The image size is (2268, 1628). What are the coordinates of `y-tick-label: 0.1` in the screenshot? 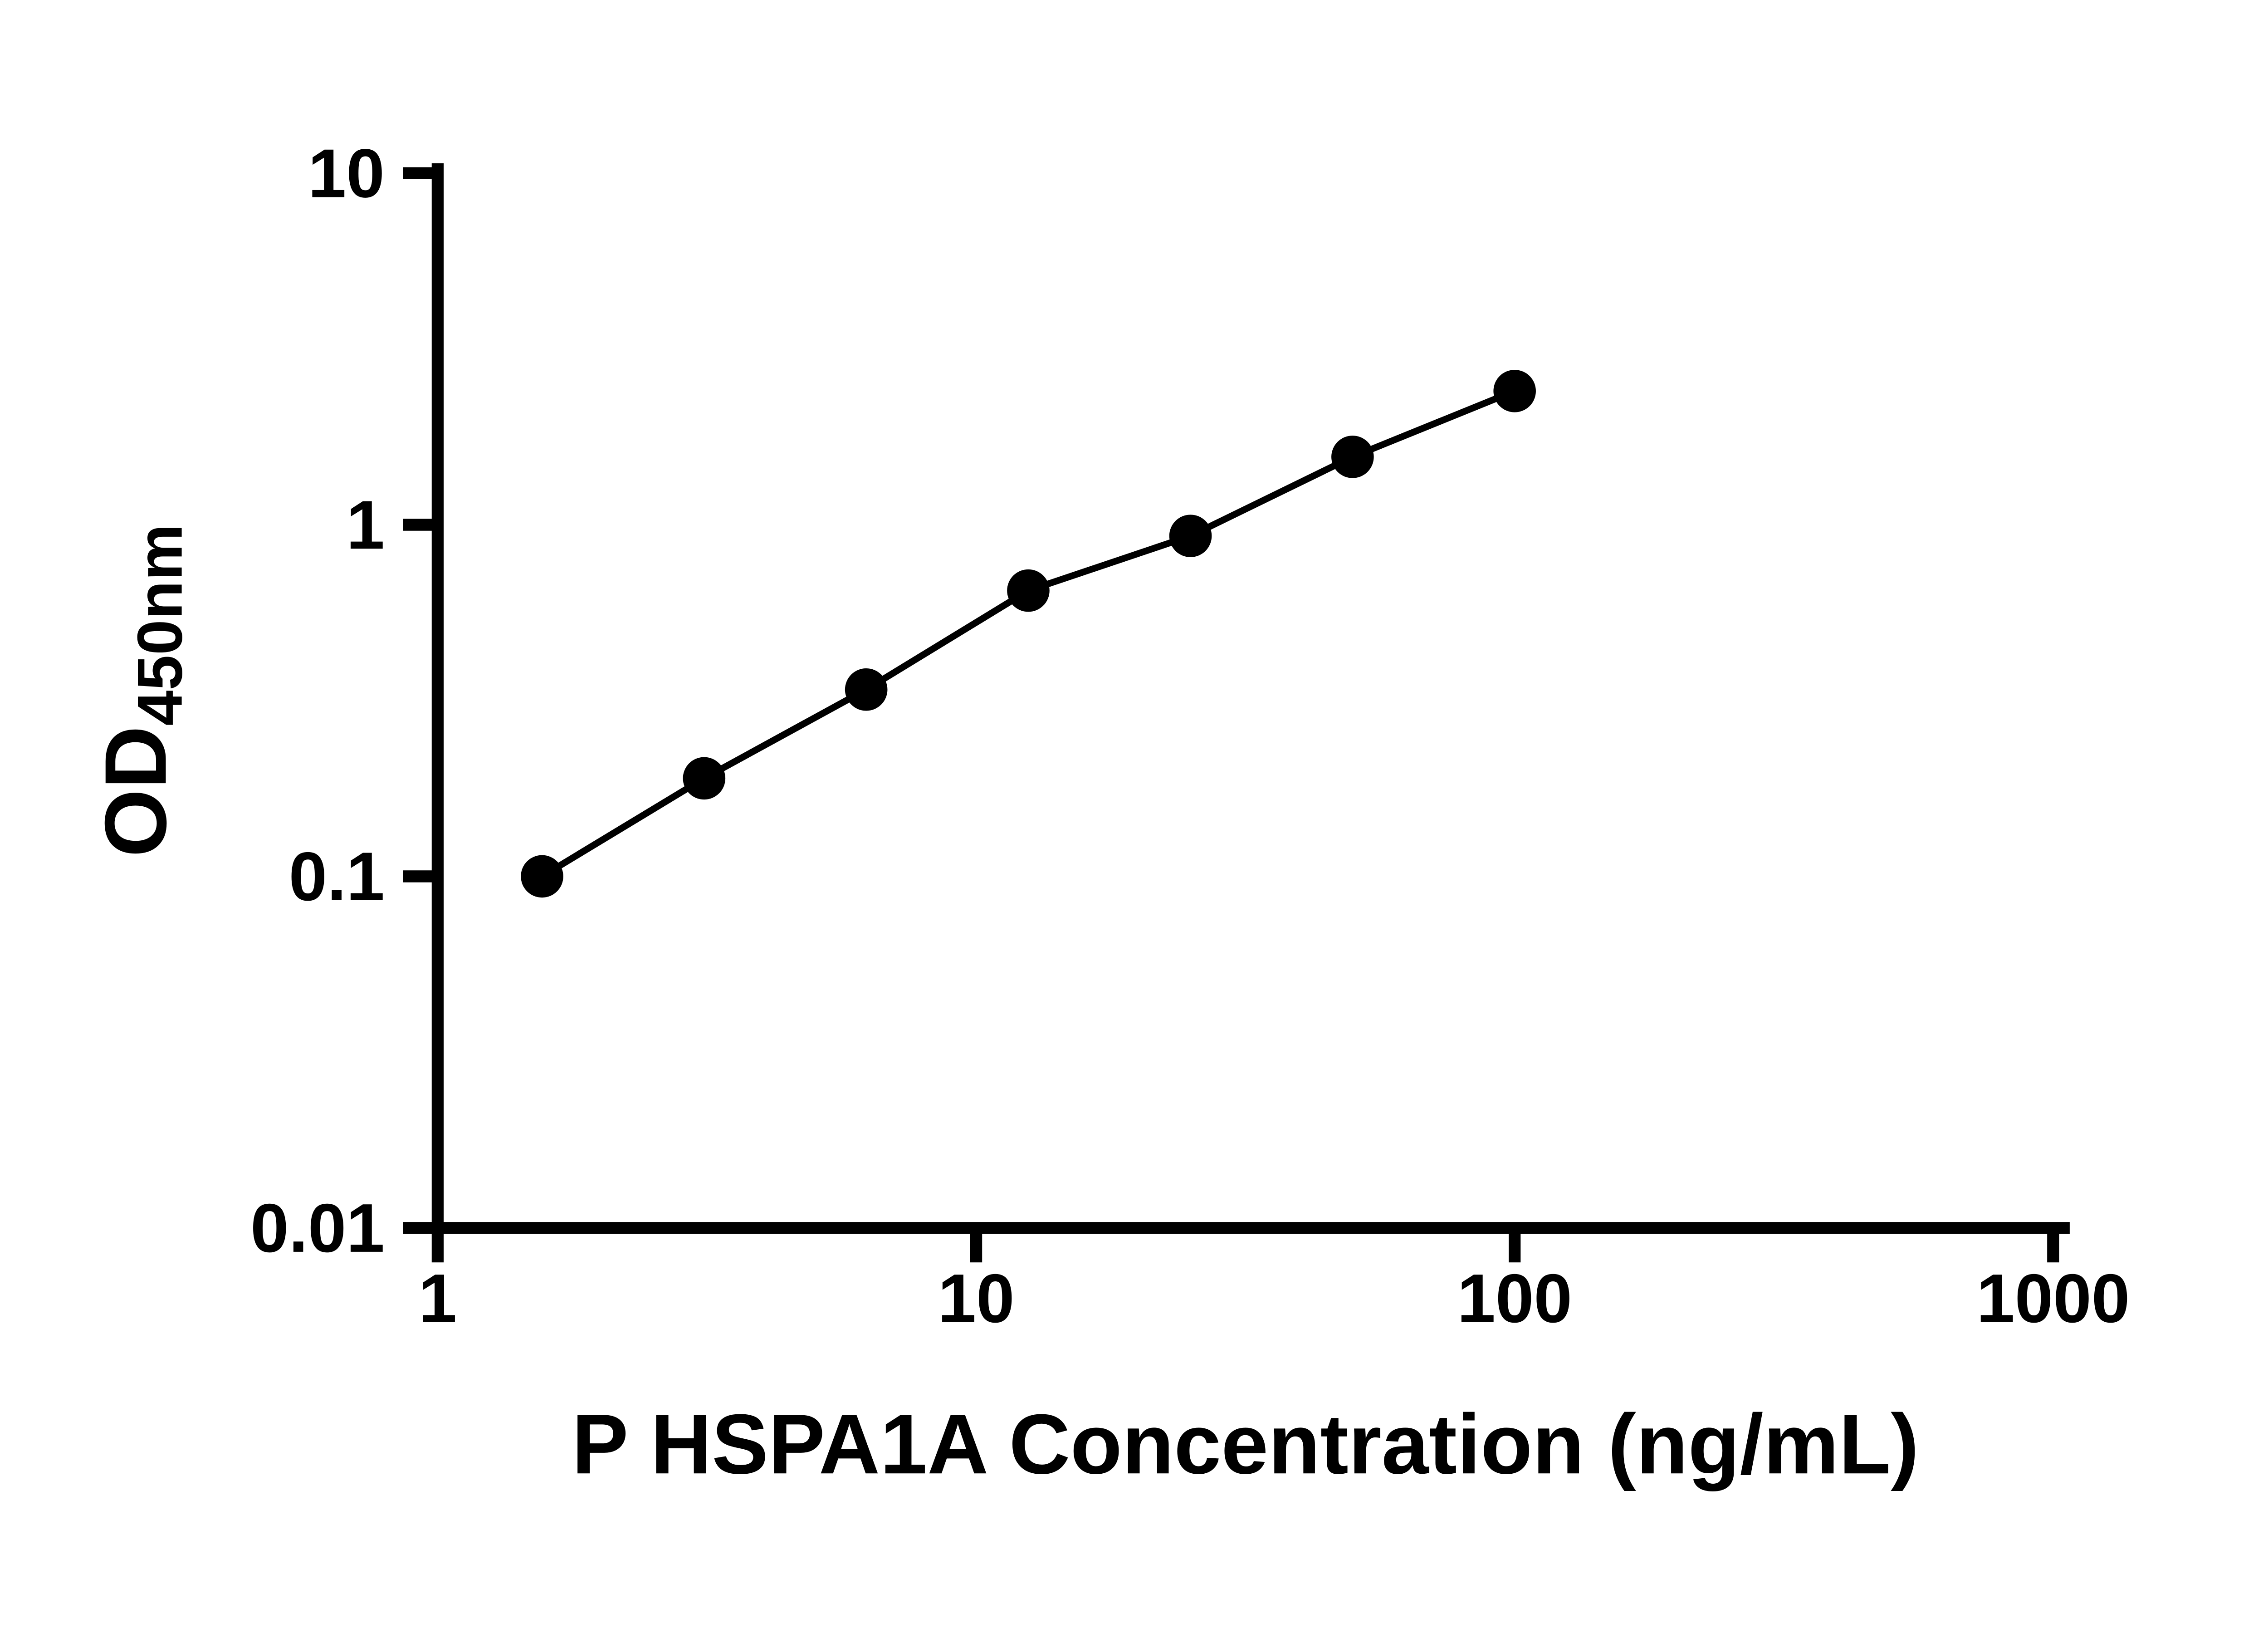 It's located at (337, 876).